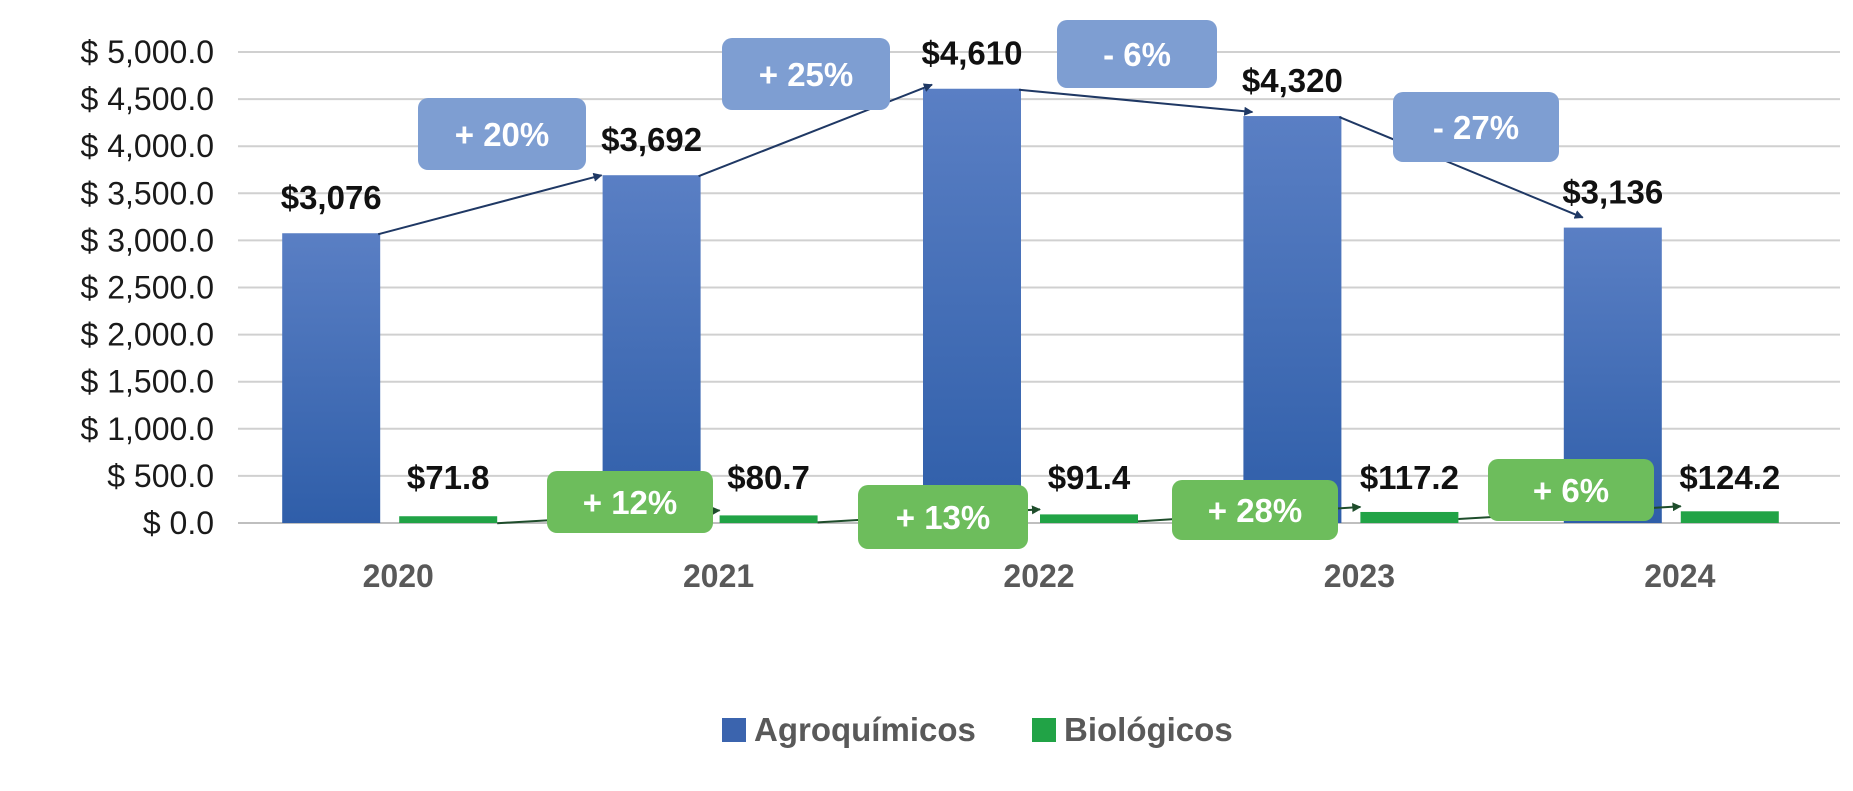 The width and height of the screenshot is (1853, 791). I want to click on y-tick-label: $ 3,500.0, so click(147, 193).